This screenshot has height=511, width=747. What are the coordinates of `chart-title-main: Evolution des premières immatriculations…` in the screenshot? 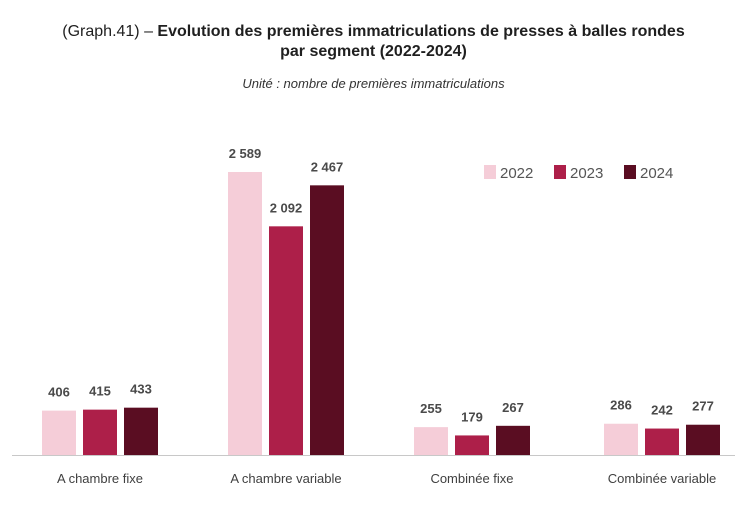 It's located at (421, 31).